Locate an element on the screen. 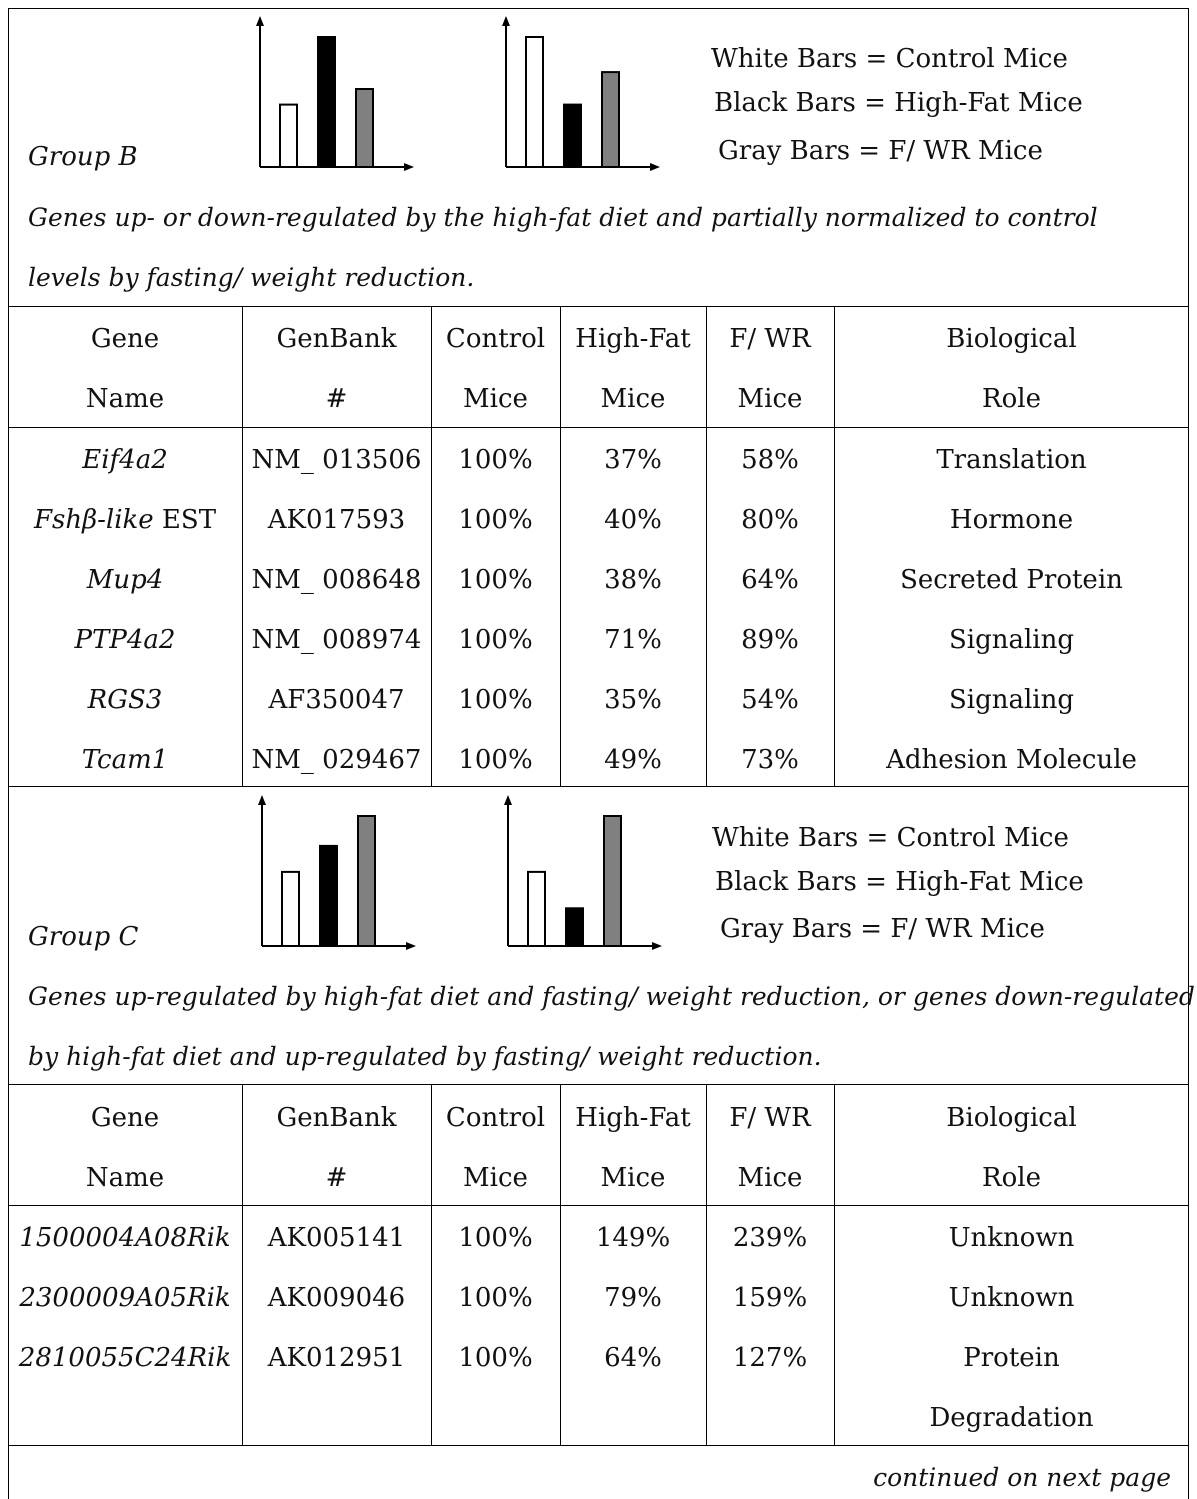  group-c-legend-black: Black Bars = High-Fat Mice is located at coordinates (899, 882).